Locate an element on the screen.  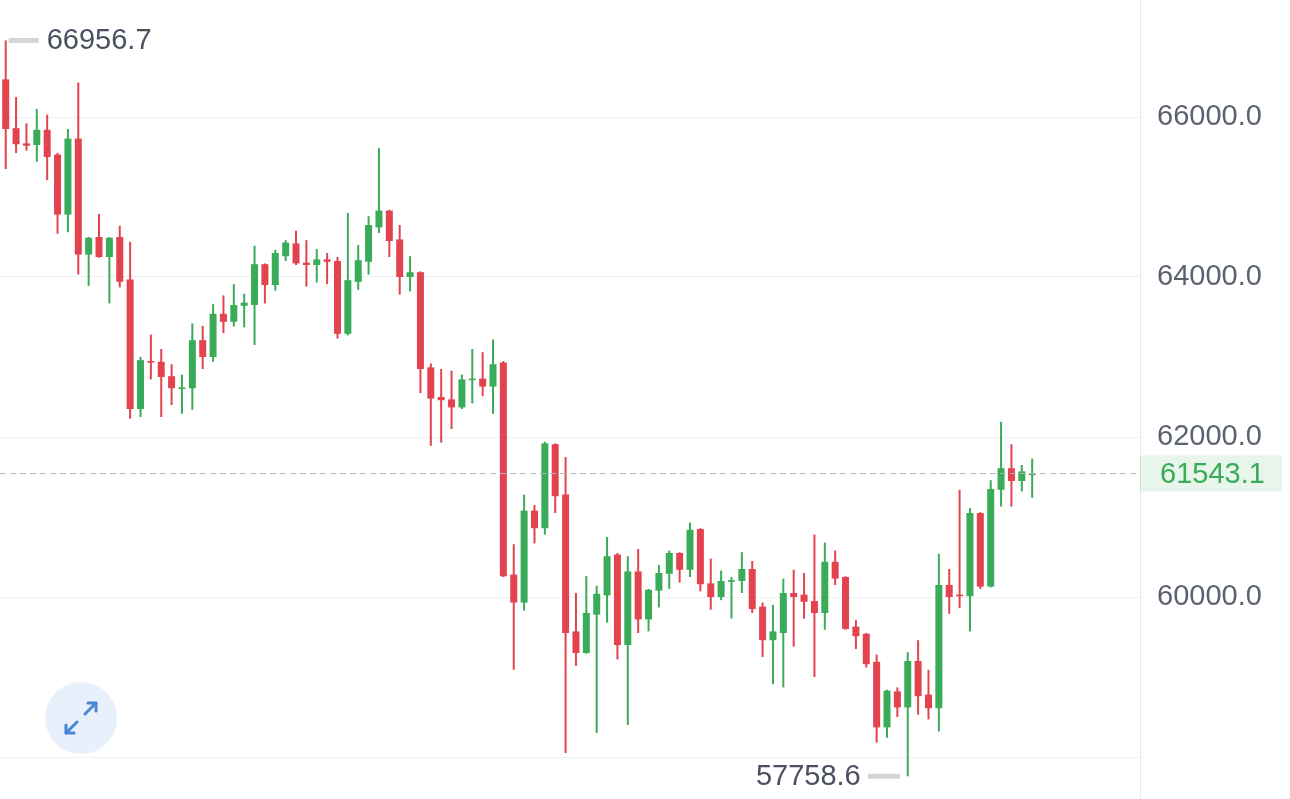
ref-line-label: 61543.1 is located at coordinates (1212, 472).